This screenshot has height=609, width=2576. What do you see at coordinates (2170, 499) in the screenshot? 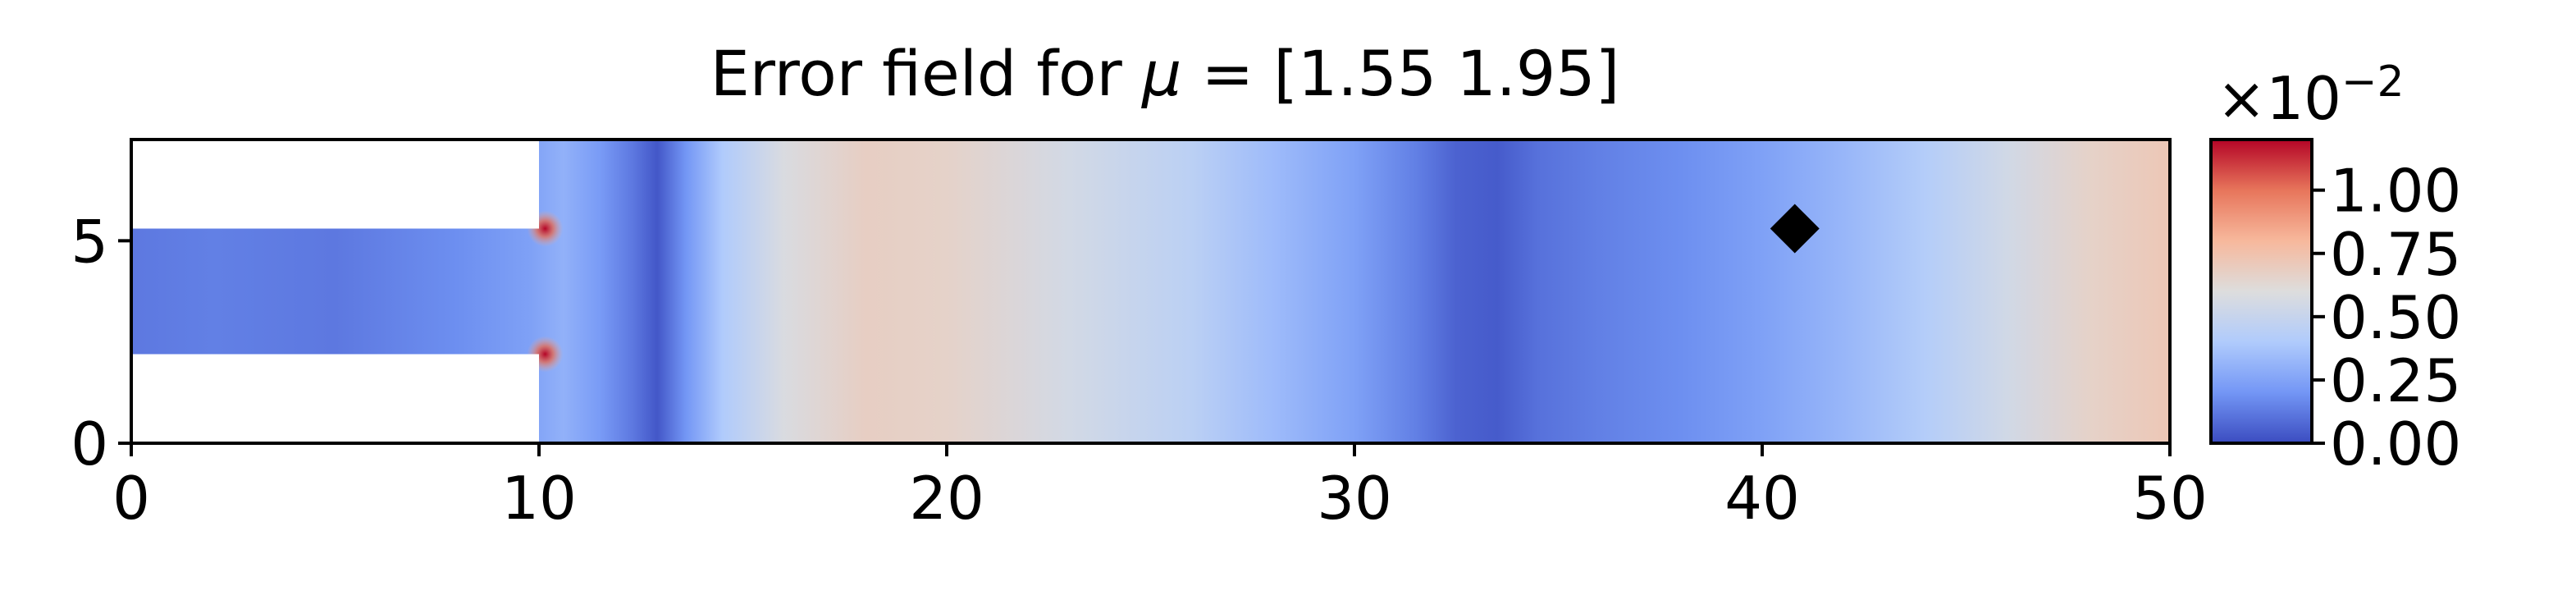
I see `x-tick-label: 50` at bounding box center [2170, 499].